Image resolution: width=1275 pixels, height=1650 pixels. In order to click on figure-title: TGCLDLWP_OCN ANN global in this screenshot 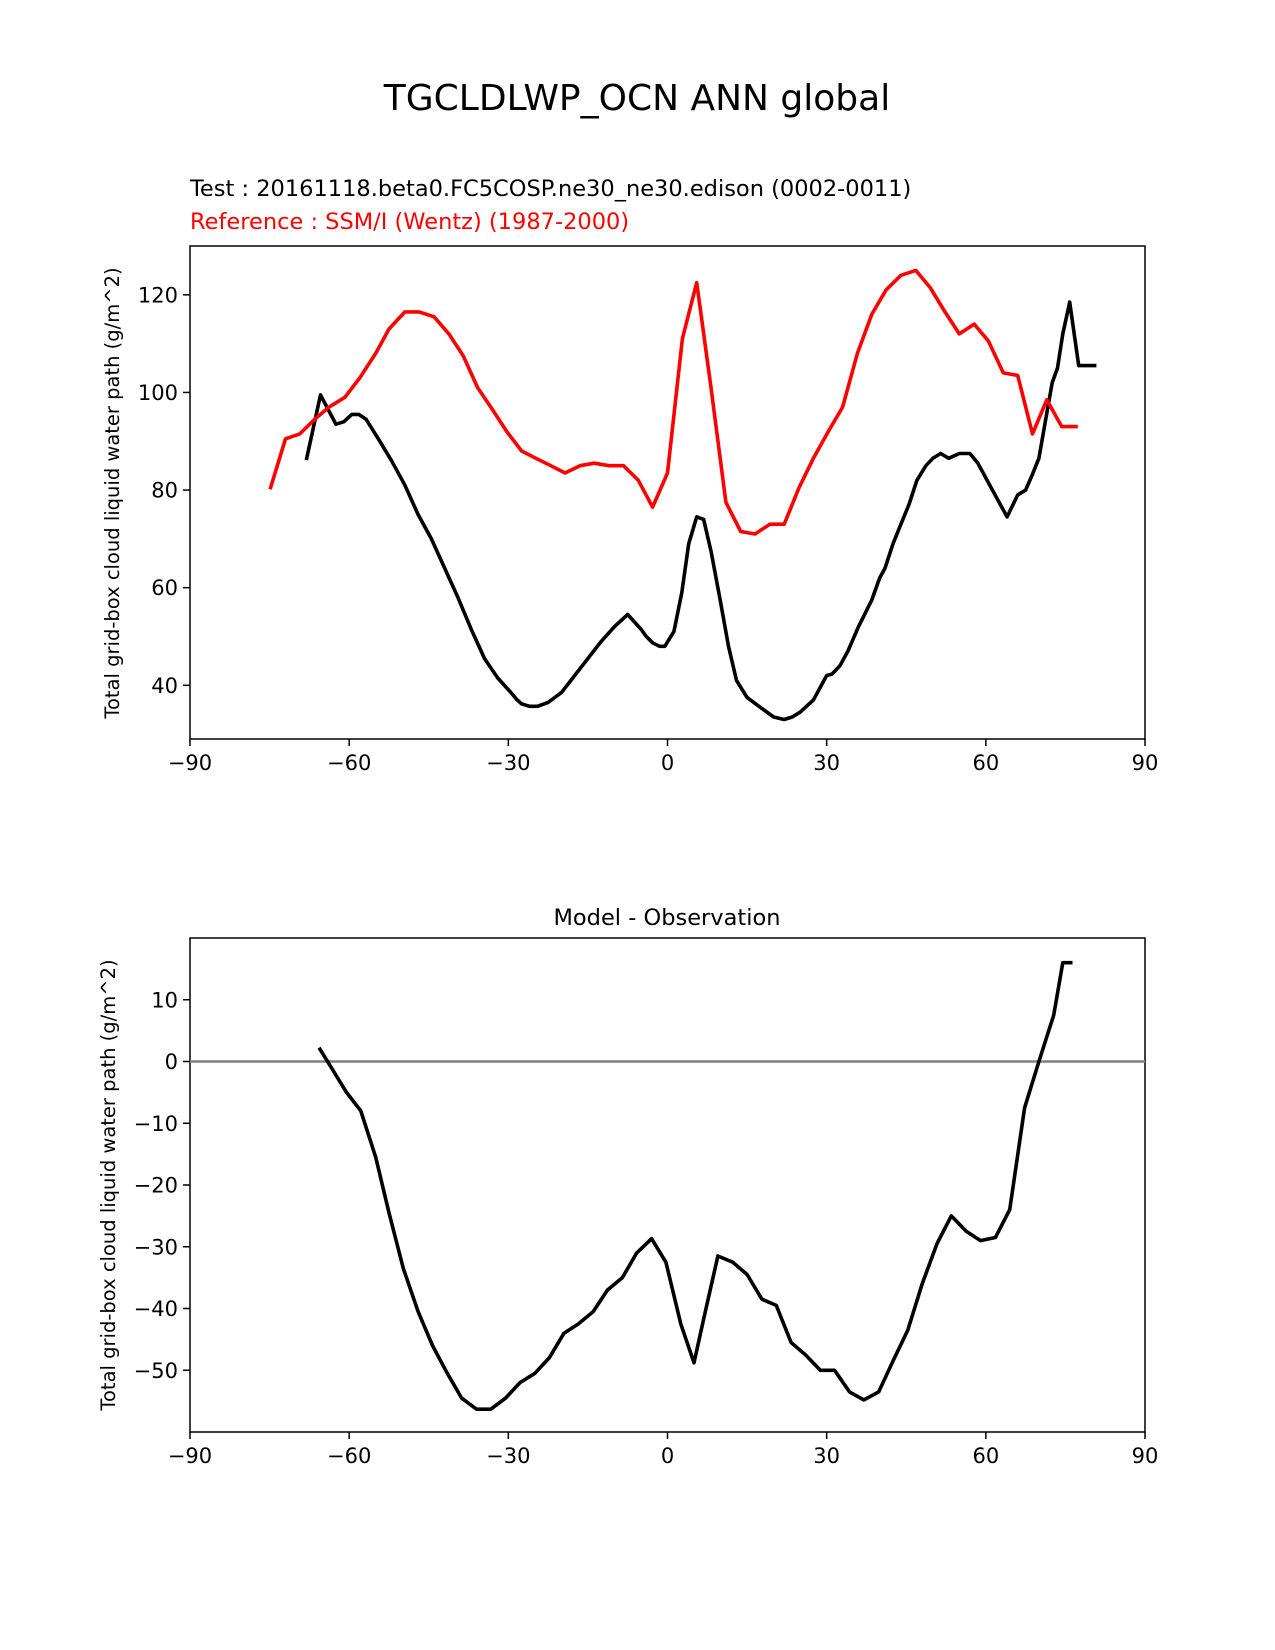, I will do `click(636, 98)`.